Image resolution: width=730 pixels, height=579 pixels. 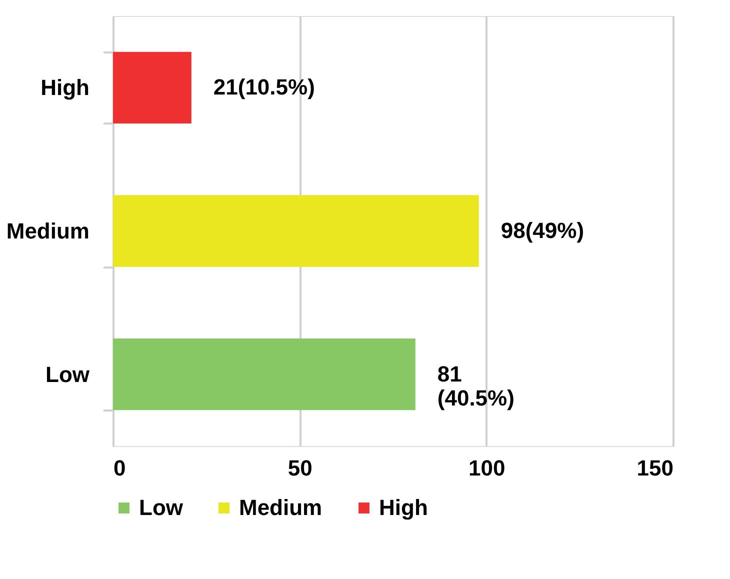 What do you see at coordinates (487, 468) in the screenshot?
I see `x-tick-label: 100` at bounding box center [487, 468].